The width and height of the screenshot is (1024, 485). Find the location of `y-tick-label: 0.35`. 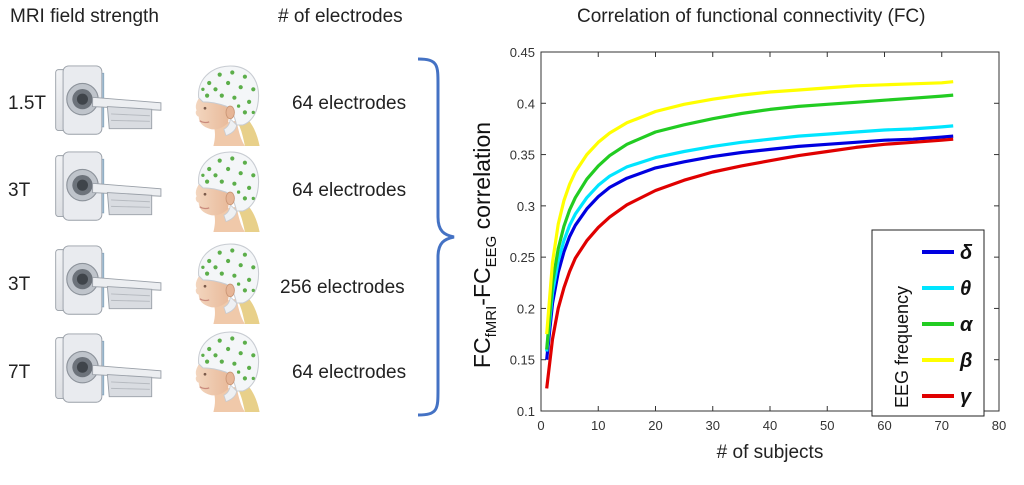

y-tick-label: 0.35 is located at coordinates (522, 155).